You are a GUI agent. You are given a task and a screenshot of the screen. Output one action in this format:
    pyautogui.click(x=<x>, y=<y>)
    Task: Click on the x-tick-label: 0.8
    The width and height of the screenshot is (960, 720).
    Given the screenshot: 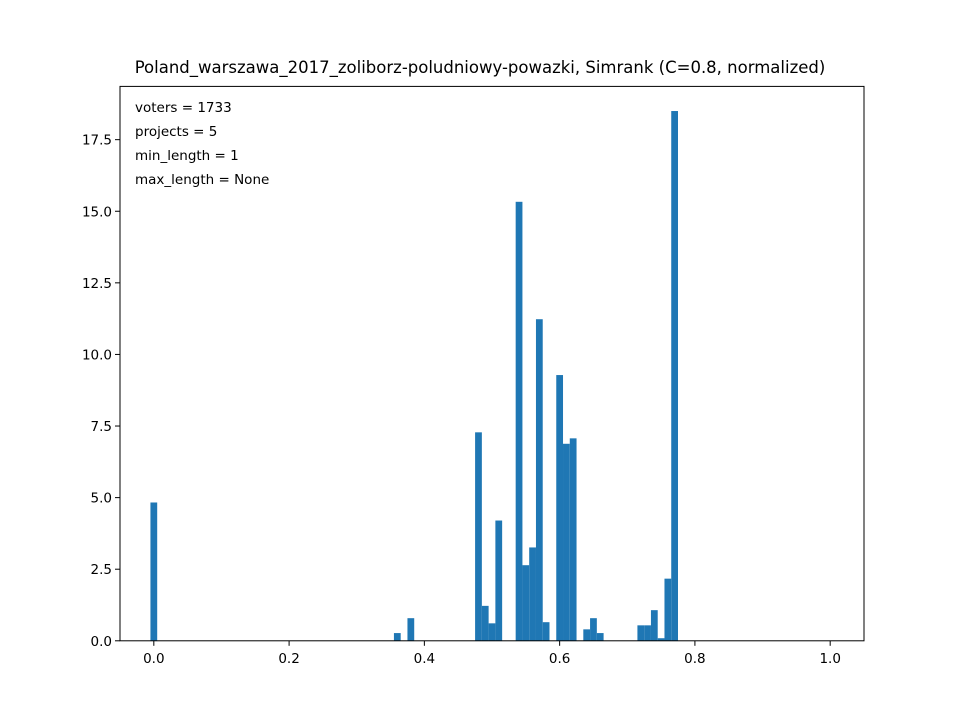 What is the action you would take?
    pyautogui.click(x=694, y=659)
    